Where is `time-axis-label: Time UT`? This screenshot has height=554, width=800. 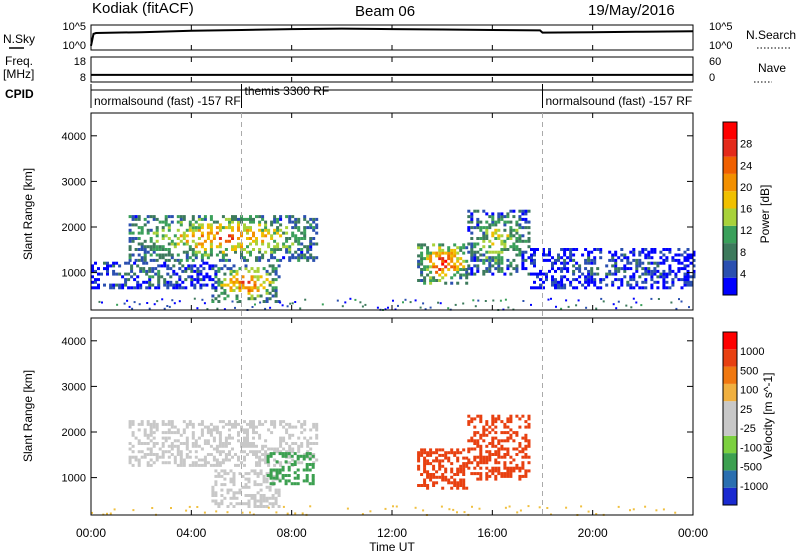
time-axis-label: Time UT is located at coordinates (392, 547).